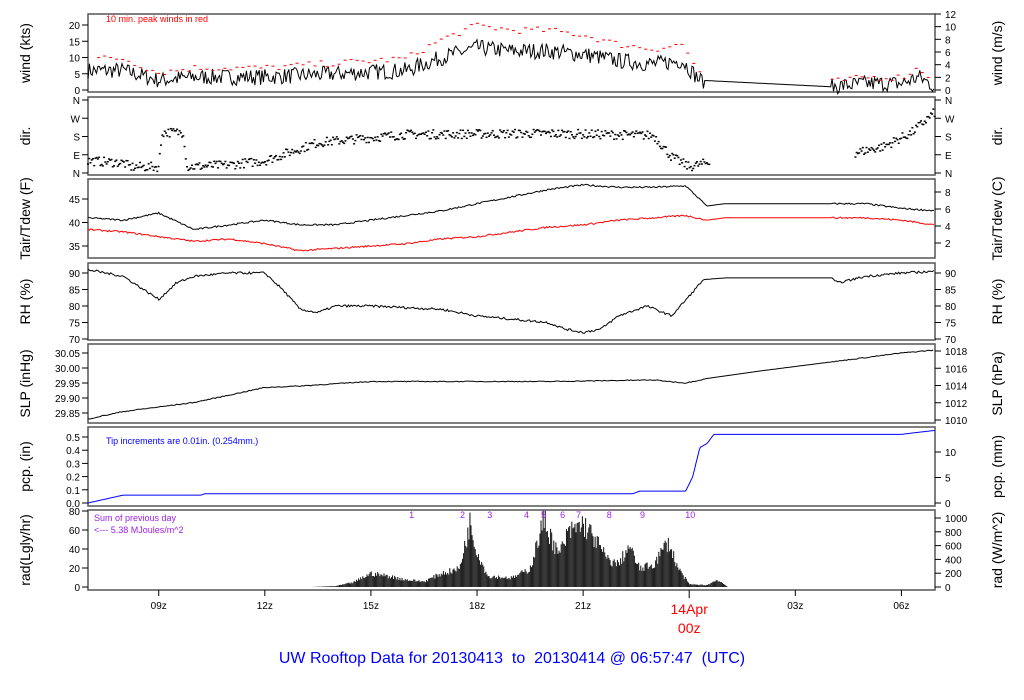 This screenshot has width=1024, height=700. I want to click on rad-right-tick-label: 800, so click(953, 533).